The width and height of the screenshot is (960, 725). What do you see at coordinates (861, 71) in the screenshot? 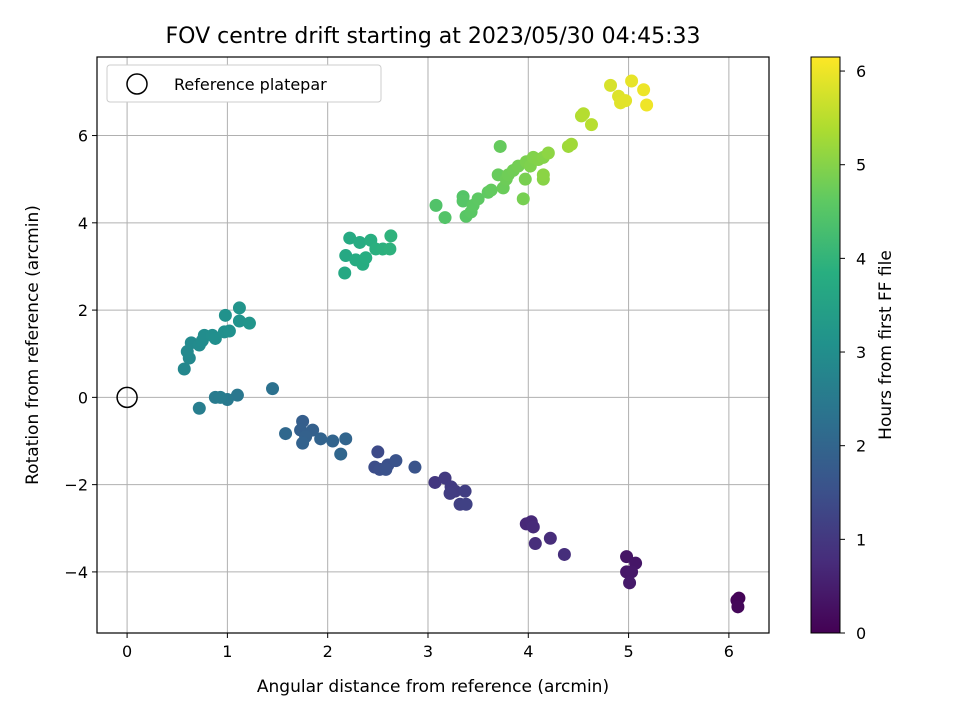
I see `colorbar-tick-label: 6` at bounding box center [861, 71].